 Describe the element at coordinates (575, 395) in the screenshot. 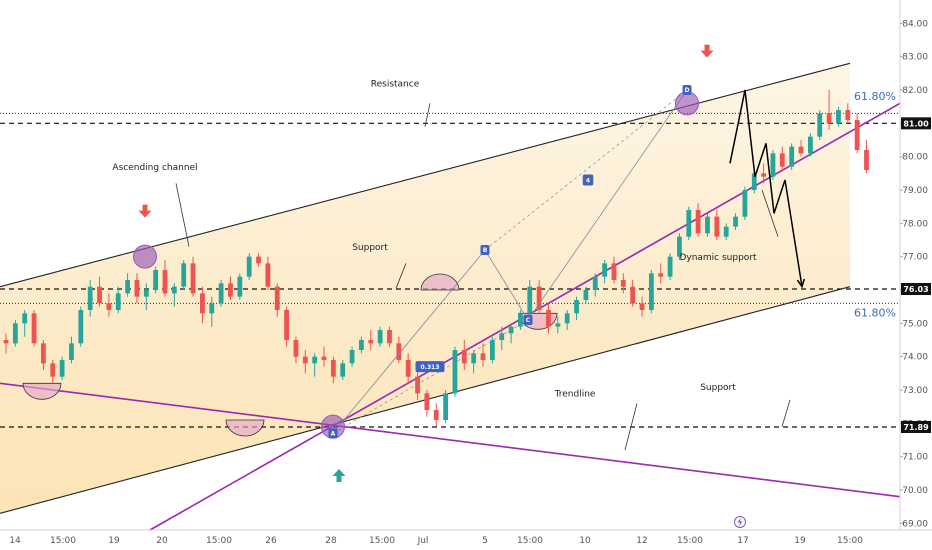

I see `annotation-label: Trendline` at that location.